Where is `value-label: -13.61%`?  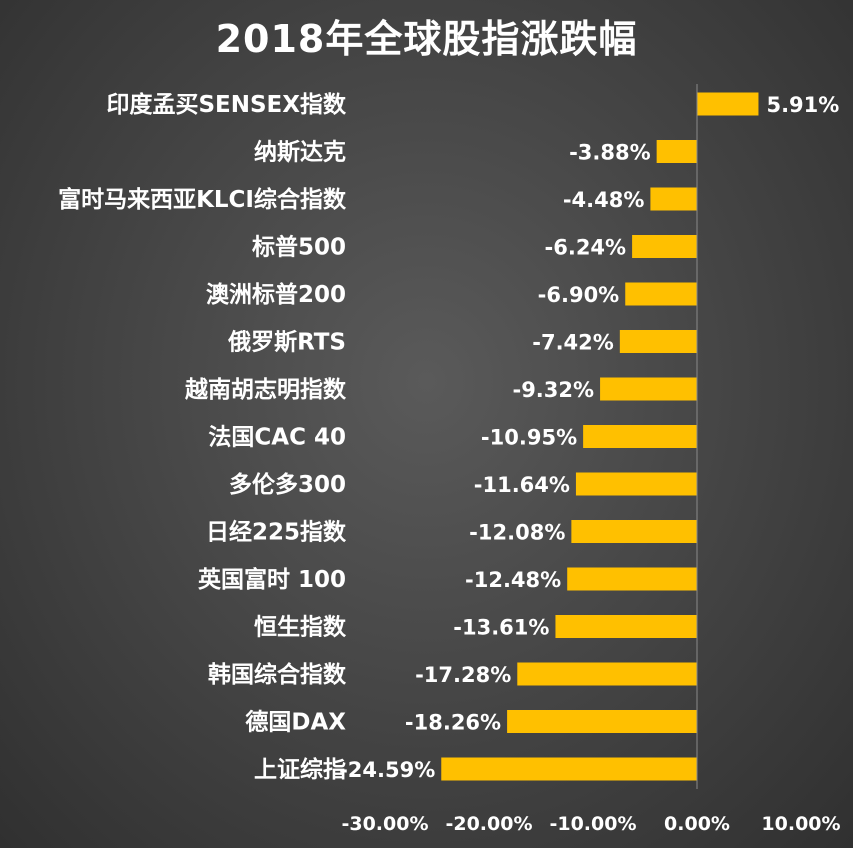
value-label: -13.61% is located at coordinates (501, 628).